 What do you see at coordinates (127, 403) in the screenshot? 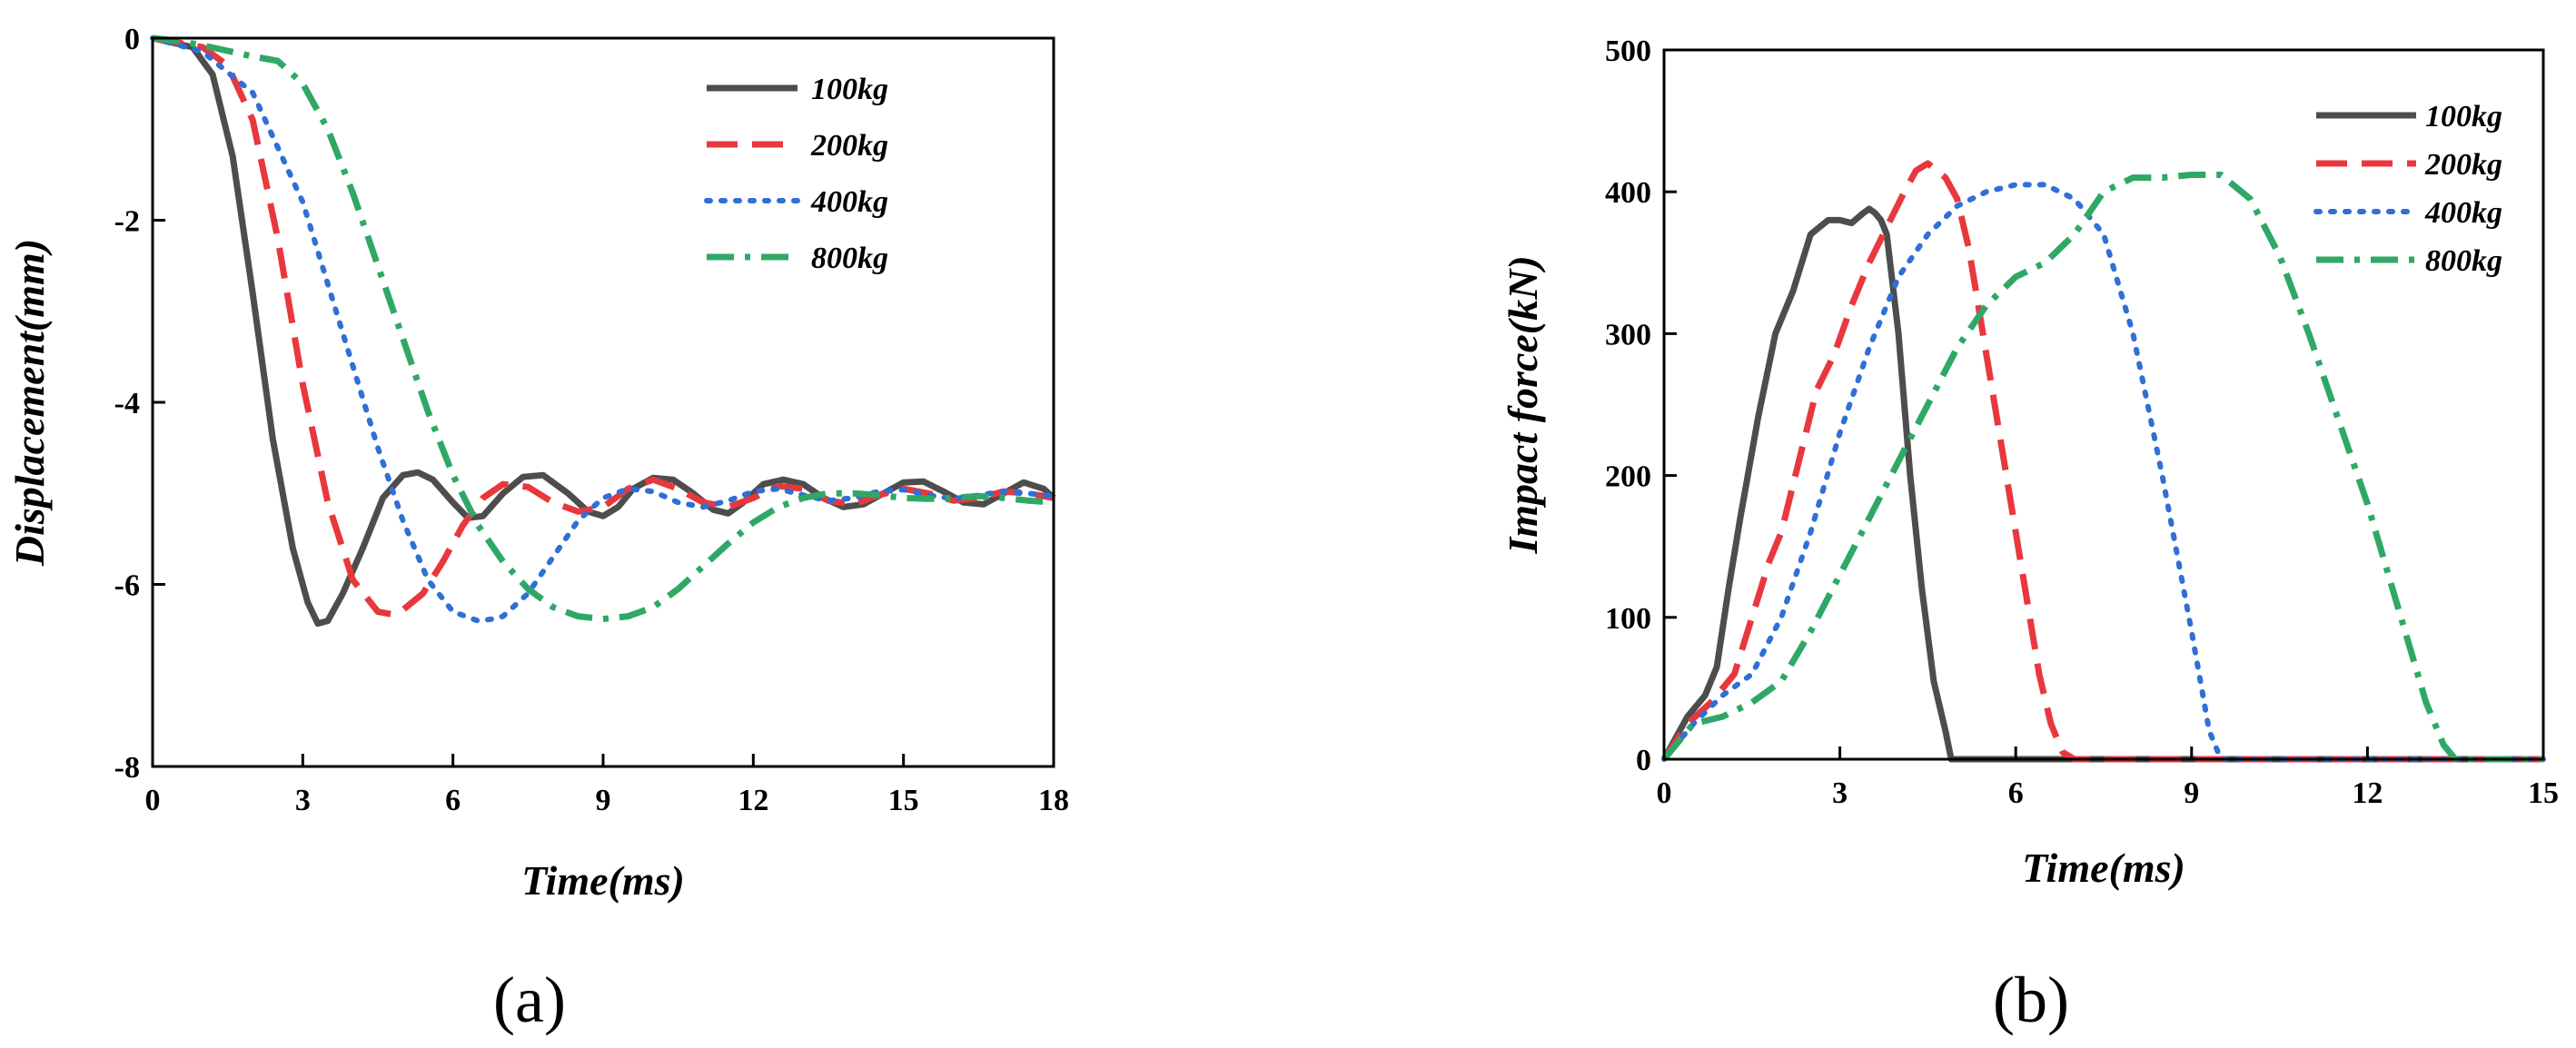
I see `y-tick-label: -4` at bounding box center [127, 403].